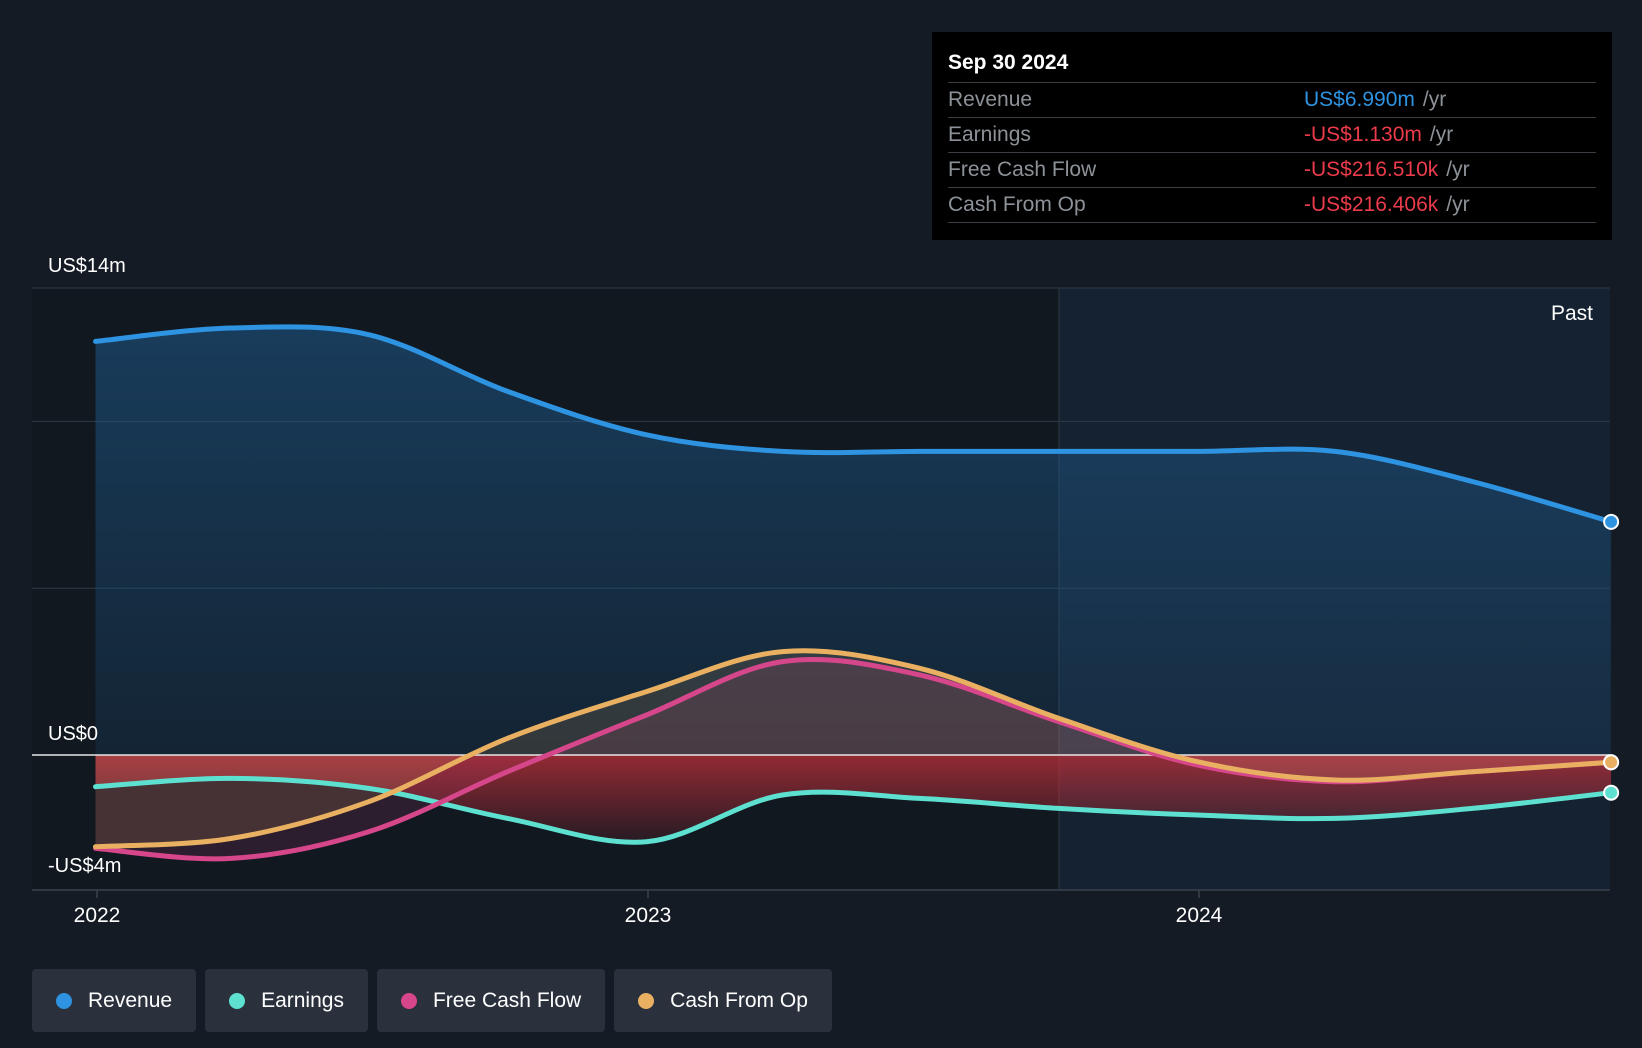  What do you see at coordinates (1611, 521) in the screenshot?
I see `revenue-endpoint` at bounding box center [1611, 521].